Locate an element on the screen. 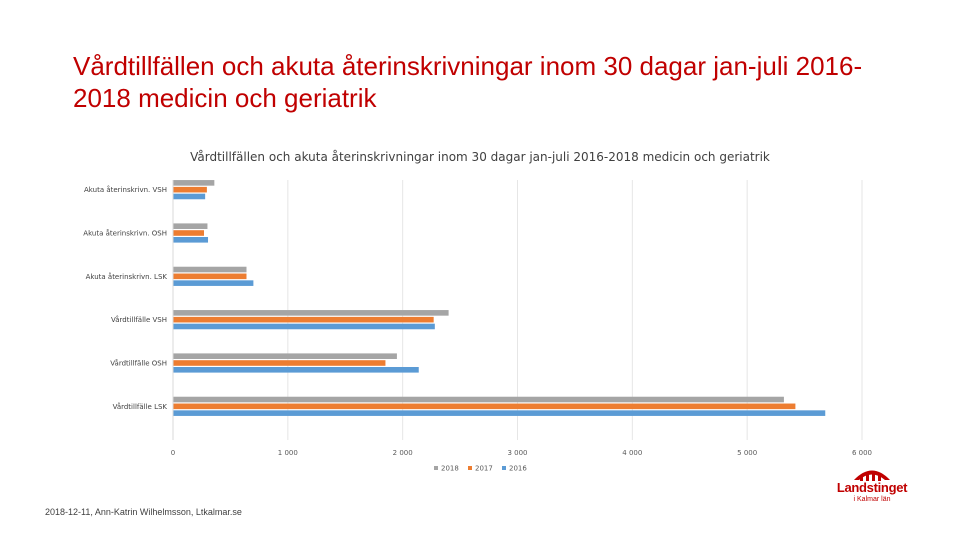  category-label: Vårdtillfälle LSK is located at coordinates (140, 406).